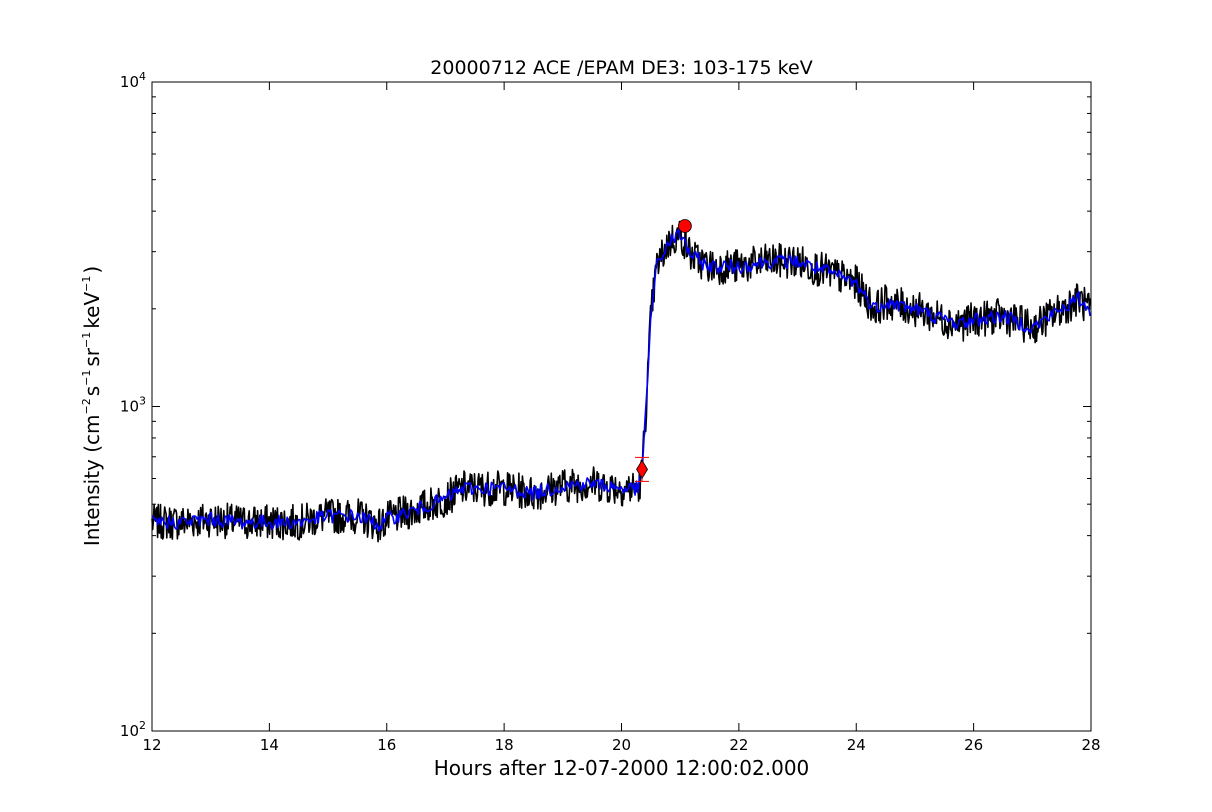 This screenshot has height=812, width=1212. What do you see at coordinates (621, 745) in the screenshot?
I see `x-tick-label: 20` at bounding box center [621, 745].